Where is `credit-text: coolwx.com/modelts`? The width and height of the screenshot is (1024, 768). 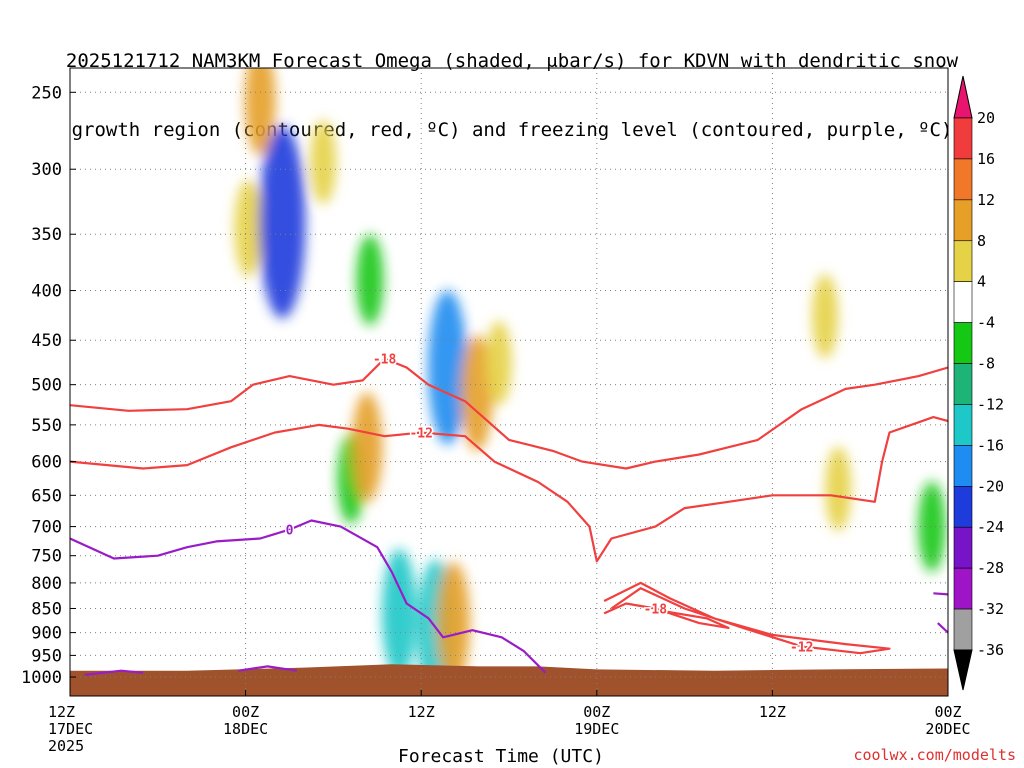 credit-text: coolwx.com/modelts is located at coordinates (934, 755).